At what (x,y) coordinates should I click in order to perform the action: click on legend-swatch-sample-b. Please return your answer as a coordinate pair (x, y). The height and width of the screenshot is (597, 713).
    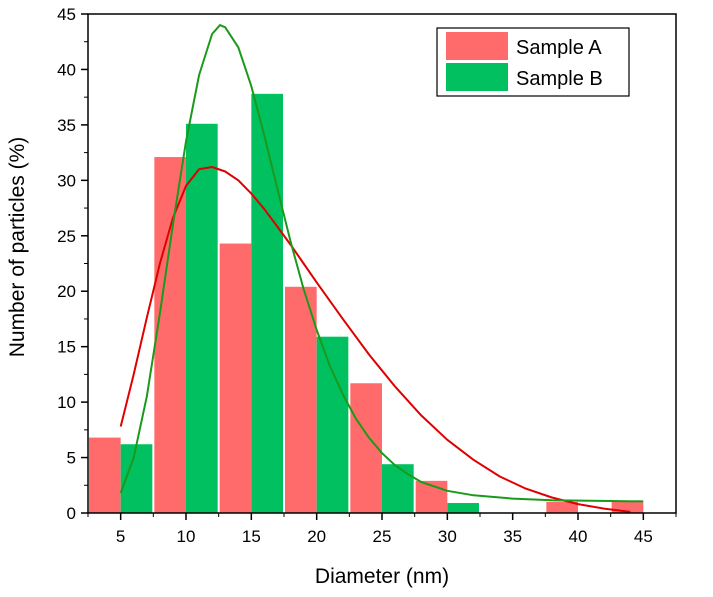
    Looking at the image, I should click on (477, 77).